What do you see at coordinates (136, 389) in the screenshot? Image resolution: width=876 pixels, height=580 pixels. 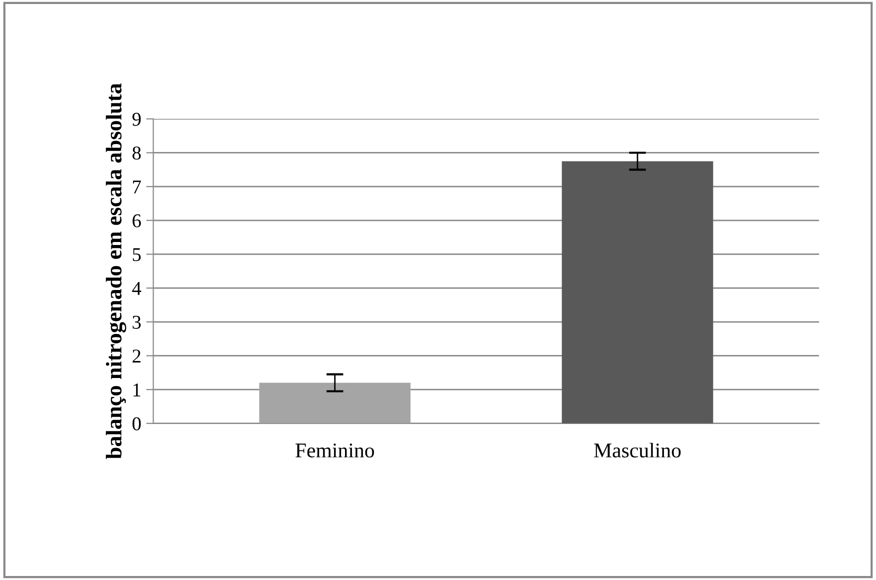 I see `y-tick-label: 1` at bounding box center [136, 389].